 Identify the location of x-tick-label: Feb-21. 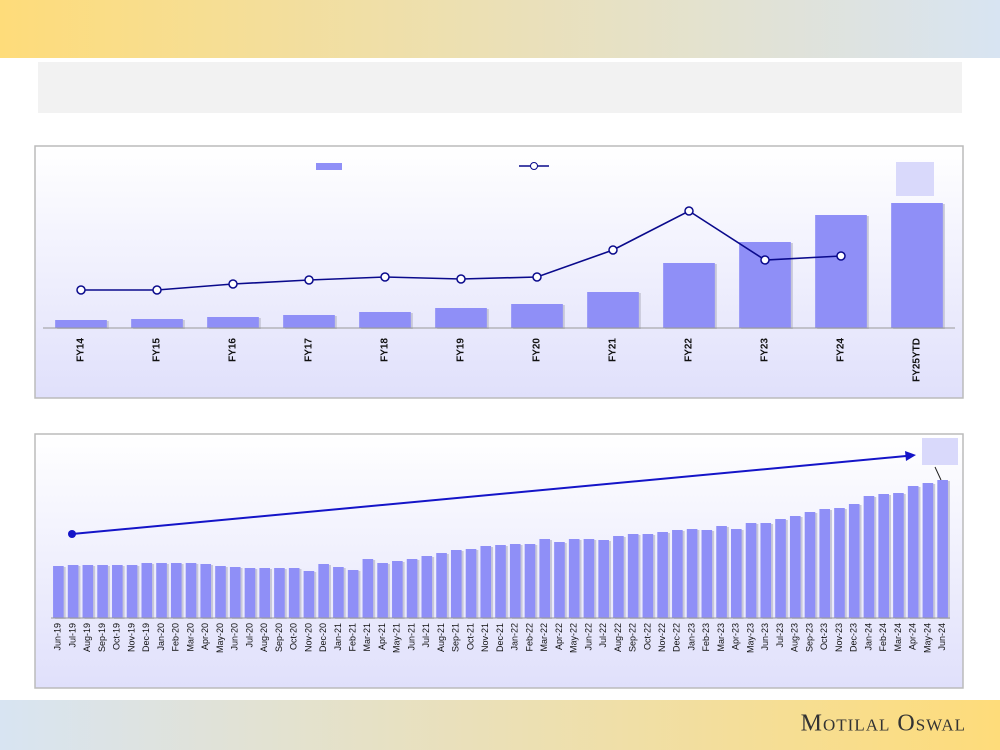
(352, 637).